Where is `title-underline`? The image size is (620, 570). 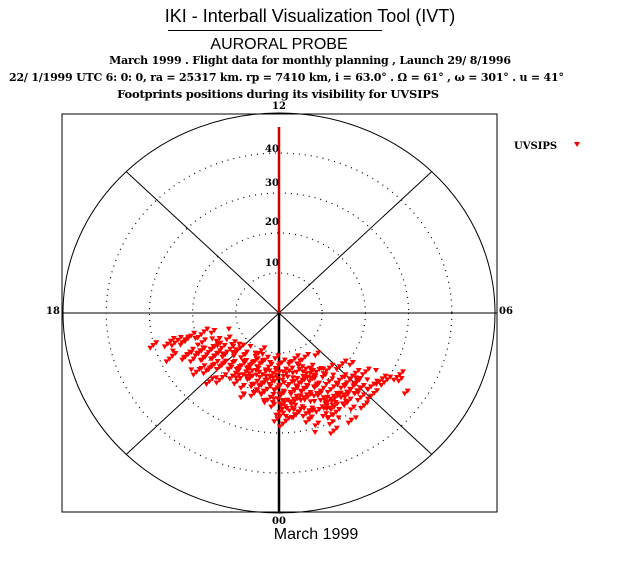 title-underline is located at coordinates (275, 30).